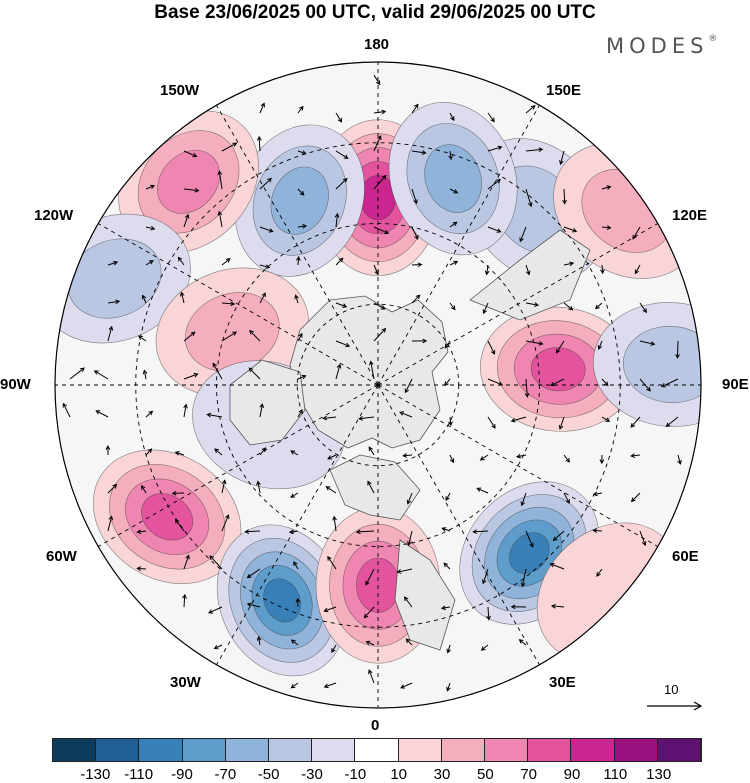 The width and height of the screenshot is (750, 783). Describe the element at coordinates (458, 524) in the screenshot. I see `meridian-line` at that location.